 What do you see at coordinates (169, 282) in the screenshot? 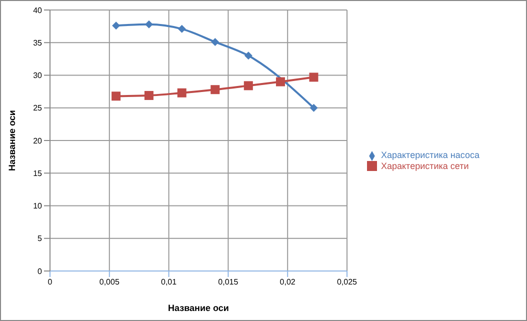
I see `x-tick-label: 0,01` at bounding box center [169, 282].